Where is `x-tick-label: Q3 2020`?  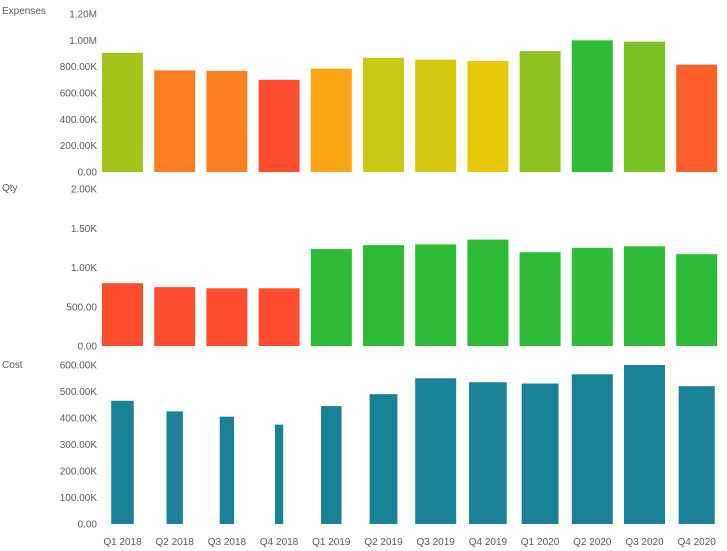
x-tick-label: Q3 2020 is located at coordinates (644, 542).